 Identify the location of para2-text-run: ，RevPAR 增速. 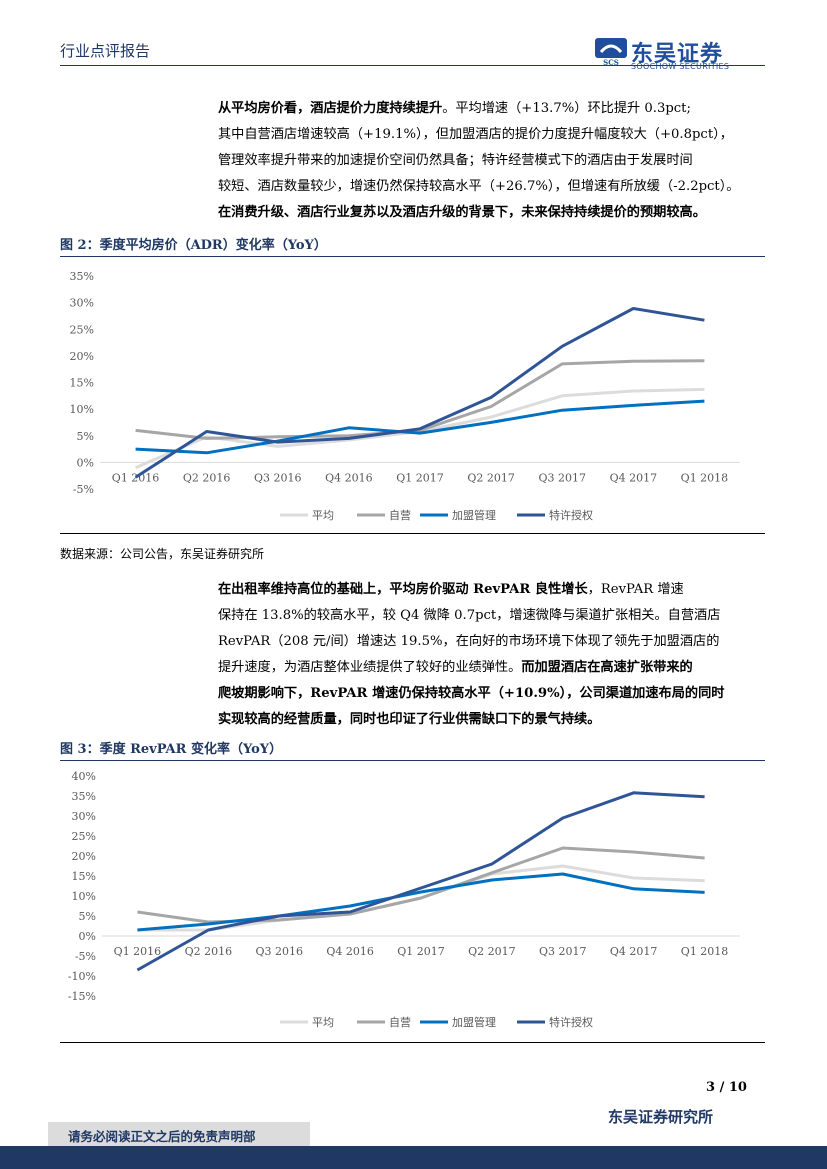
(635, 589).